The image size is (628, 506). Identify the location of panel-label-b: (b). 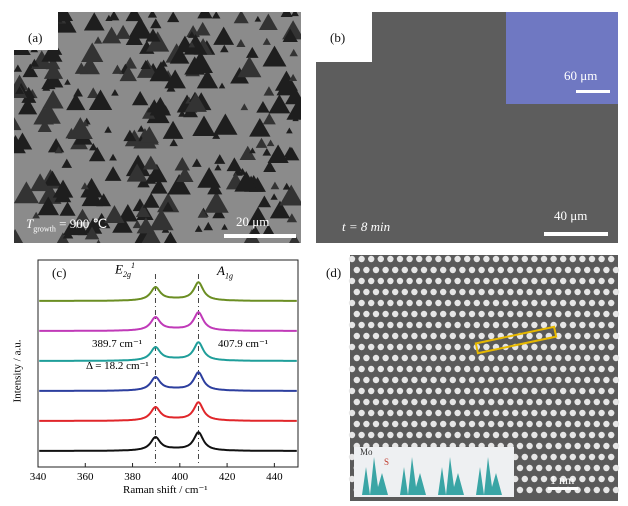
(344, 37).